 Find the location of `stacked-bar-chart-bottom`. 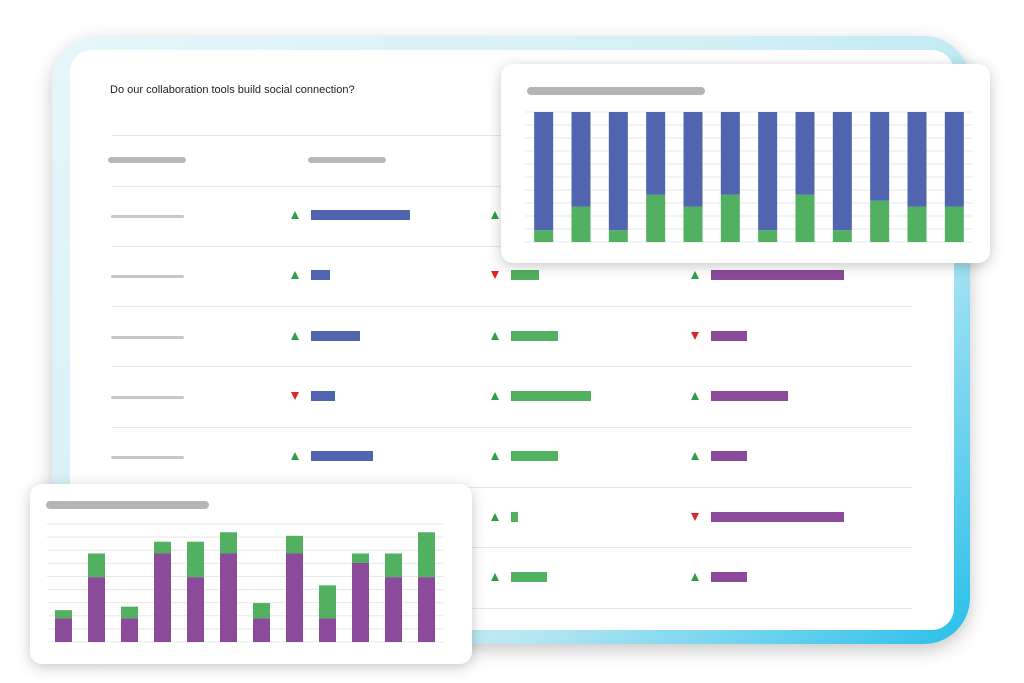

stacked-bar-chart-bottom is located at coordinates (245, 583).